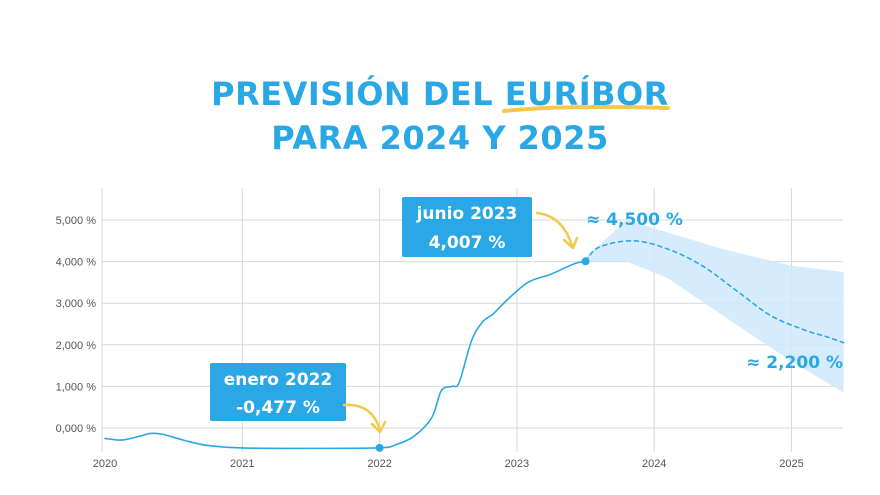 The height and width of the screenshot is (495, 880). I want to click on title-line1-prefix: PREVISIÓN DEL, so click(358, 94).